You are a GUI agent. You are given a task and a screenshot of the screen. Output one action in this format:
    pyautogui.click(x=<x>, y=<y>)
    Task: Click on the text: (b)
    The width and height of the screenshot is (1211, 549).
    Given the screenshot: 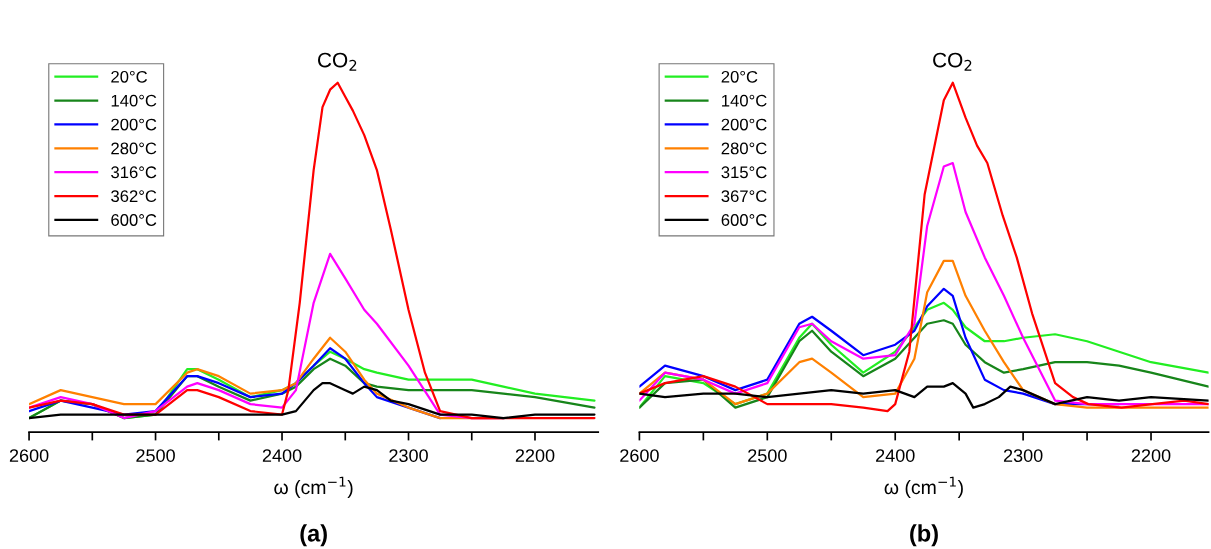 What is the action you would take?
    pyautogui.click(x=924, y=535)
    